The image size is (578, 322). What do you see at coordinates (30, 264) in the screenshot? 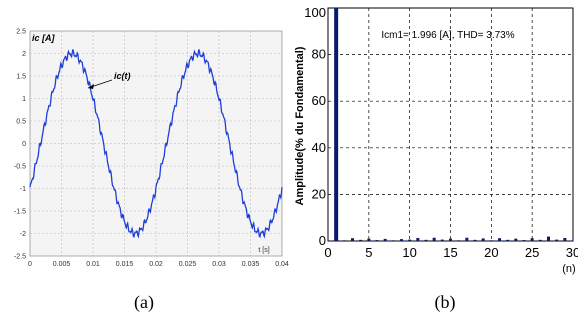
I see `chart-a-xtick-label: 0` at bounding box center [30, 264].